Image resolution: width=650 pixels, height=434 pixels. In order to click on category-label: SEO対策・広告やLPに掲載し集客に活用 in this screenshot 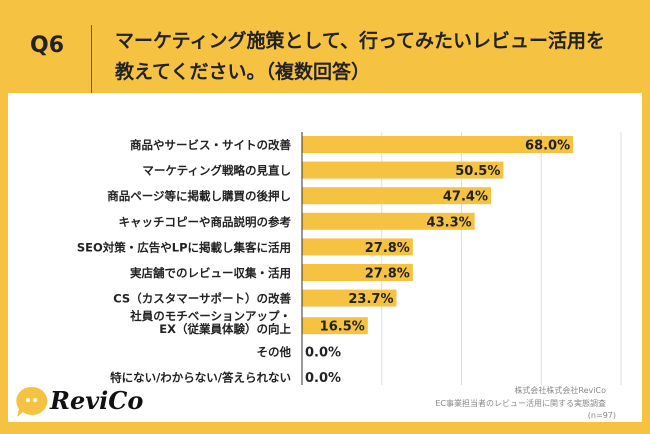, I will do `click(184, 247)`.